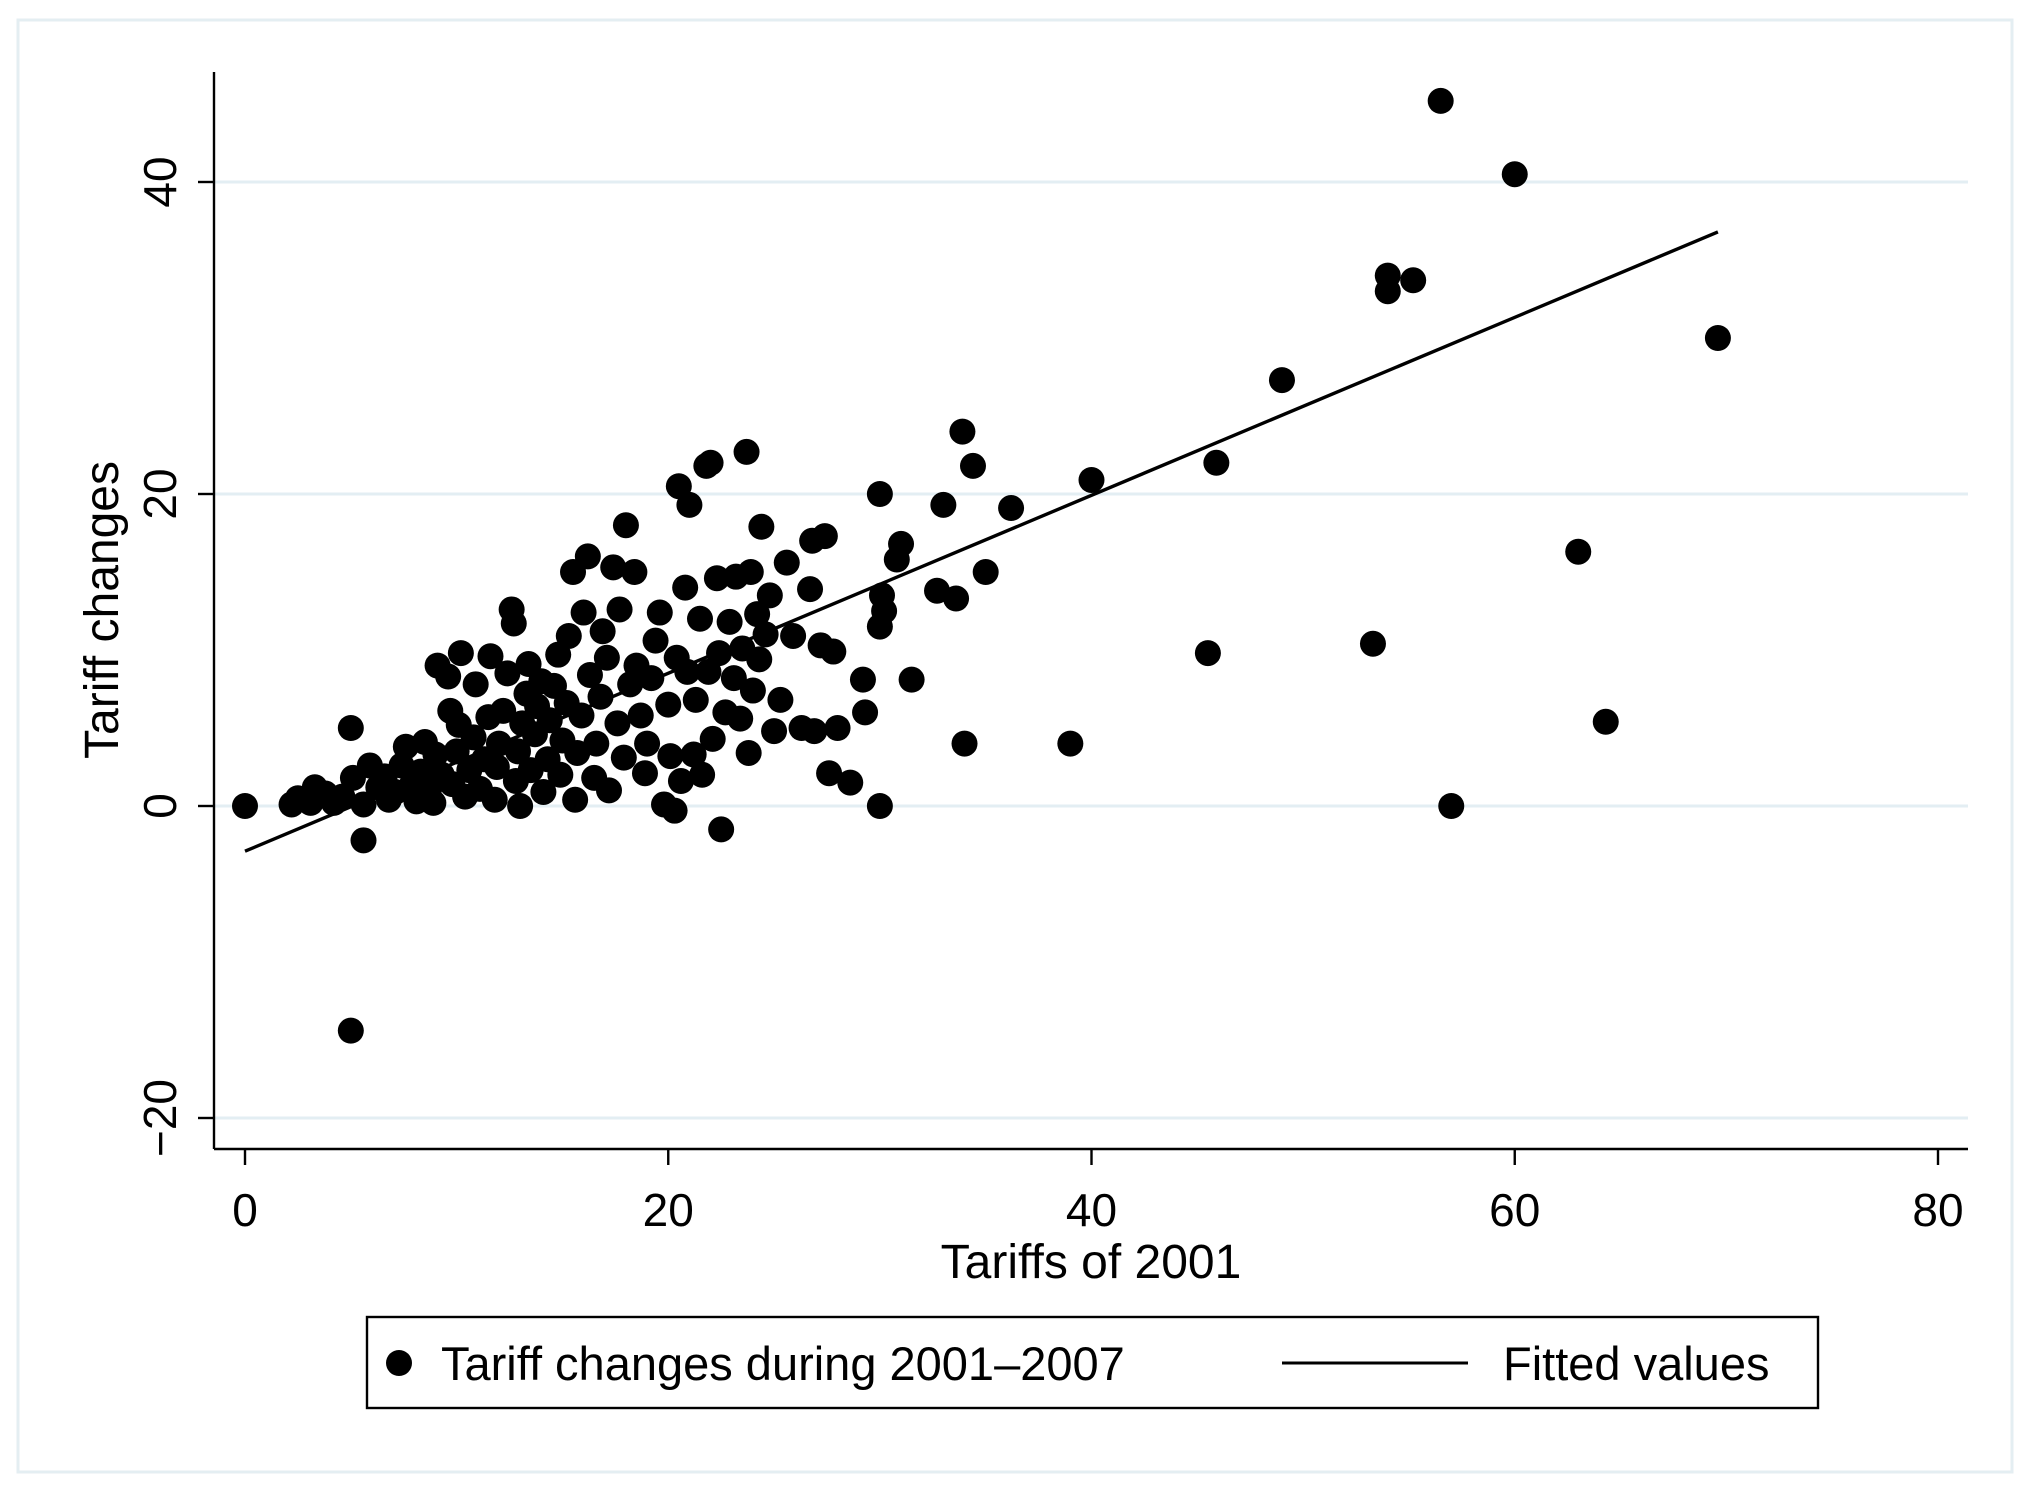 Image resolution: width=2032 pixels, height=1492 pixels. Describe the element at coordinates (1636, 1363) in the screenshot. I see `legend-line-label: Fitted values` at that location.